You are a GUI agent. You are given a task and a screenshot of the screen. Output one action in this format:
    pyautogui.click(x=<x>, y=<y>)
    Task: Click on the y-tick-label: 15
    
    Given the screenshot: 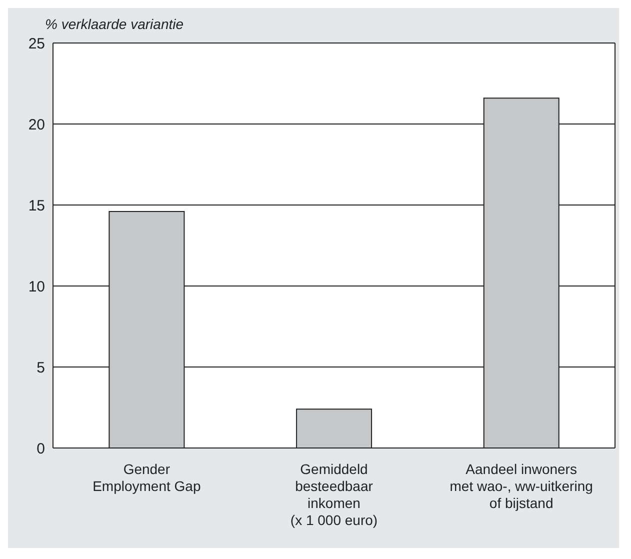 What is the action you would take?
    pyautogui.click(x=36, y=205)
    